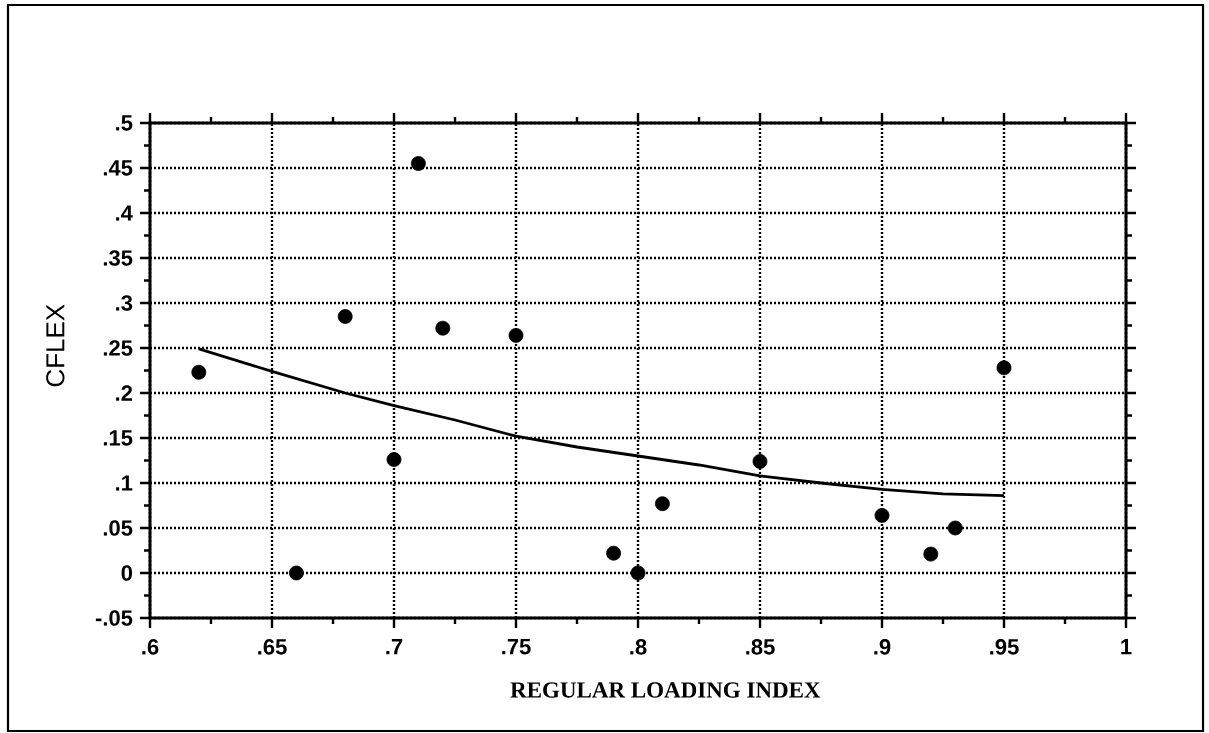  Describe the element at coordinates (124, 213) in the screenshot. I see `y-tick-label: .4` at that location.